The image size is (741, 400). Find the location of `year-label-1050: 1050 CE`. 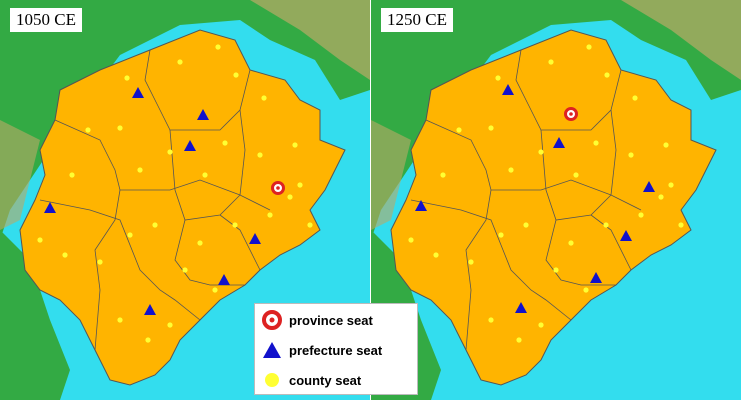

year-label-1050: 1050 CE is located at coordinates (46, 20).